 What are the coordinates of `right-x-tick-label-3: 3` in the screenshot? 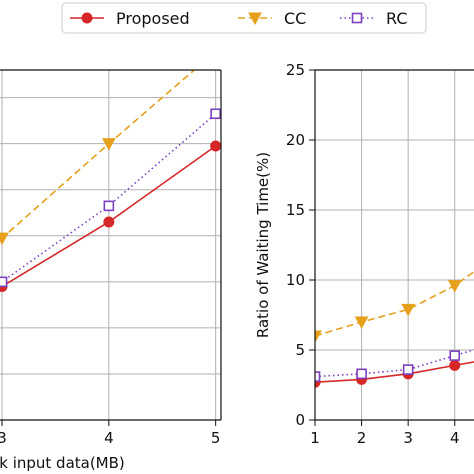 It's located at (408, 438).